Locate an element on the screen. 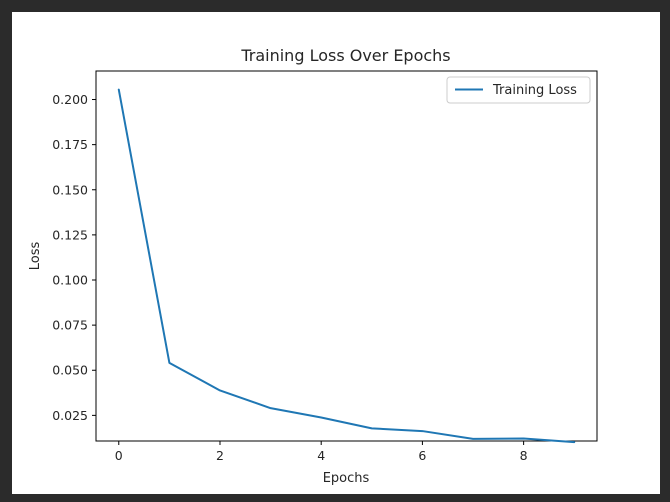  y-axis: 0.025 0.050 0.075 0.100 0.125 0.150 0.175 0.200 is located at coordinates (74, 257).